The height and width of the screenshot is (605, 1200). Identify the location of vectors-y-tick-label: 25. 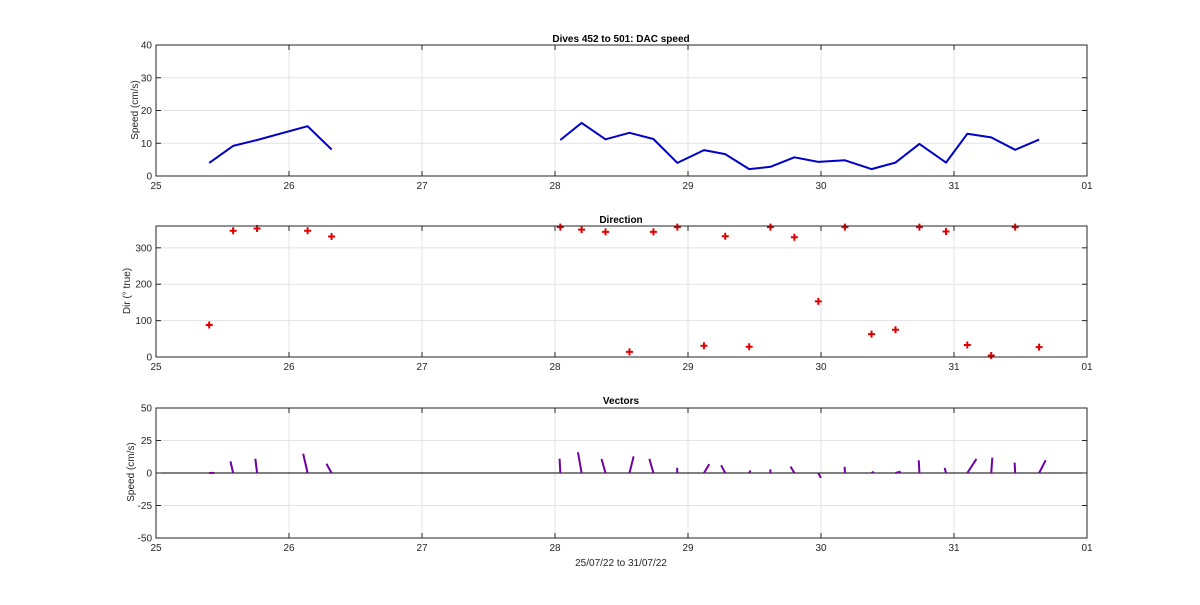
(147, 441).